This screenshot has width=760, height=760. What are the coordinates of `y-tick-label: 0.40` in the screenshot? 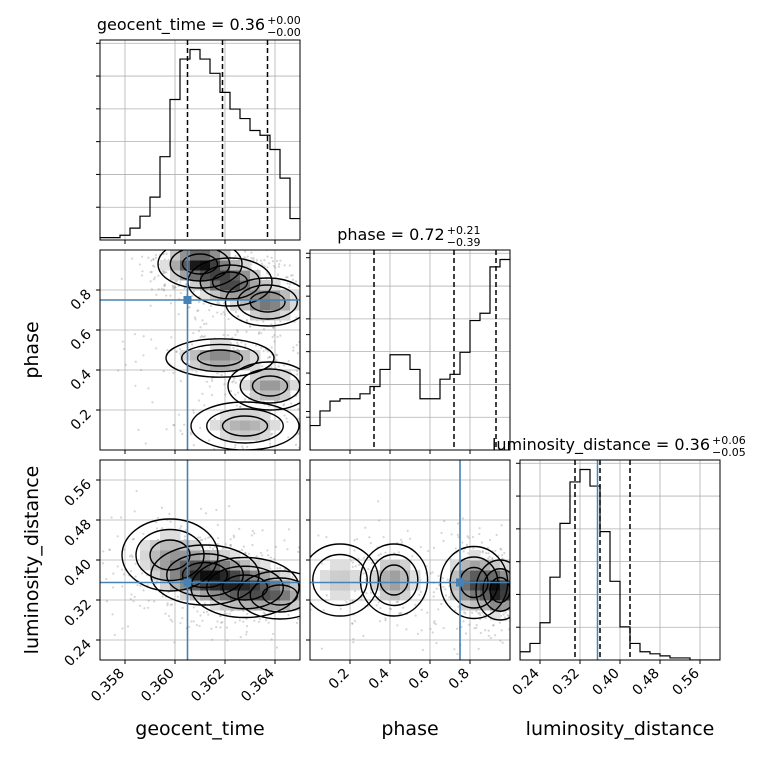 It's located at (77, 573).